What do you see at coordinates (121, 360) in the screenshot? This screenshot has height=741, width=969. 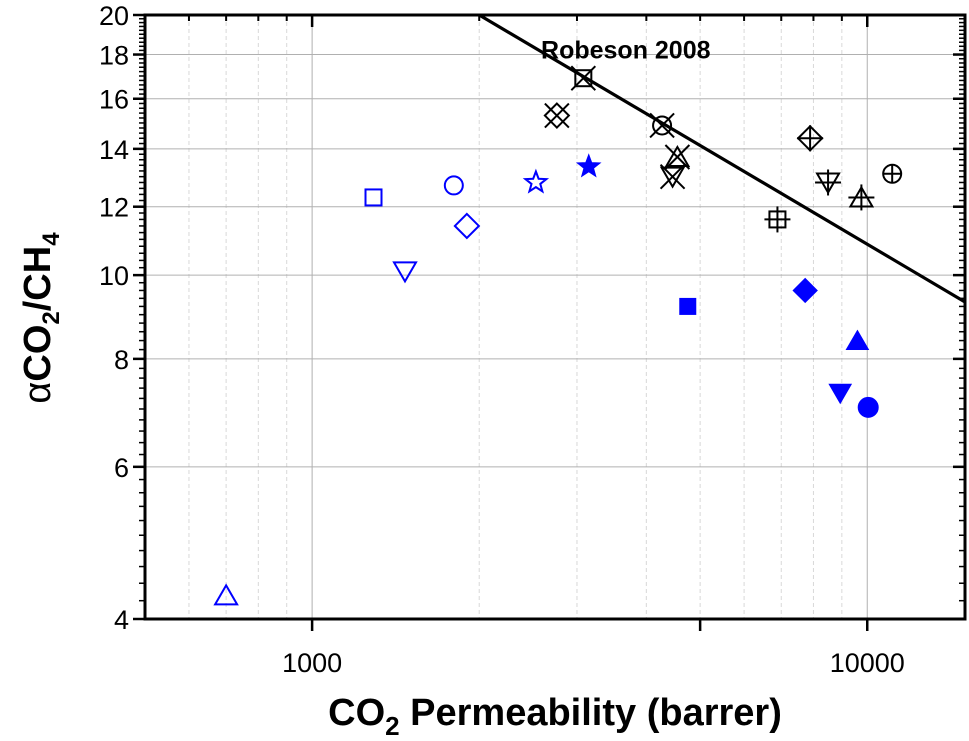 I see `y-tick-label: 8` at bounding box center [121, 360].